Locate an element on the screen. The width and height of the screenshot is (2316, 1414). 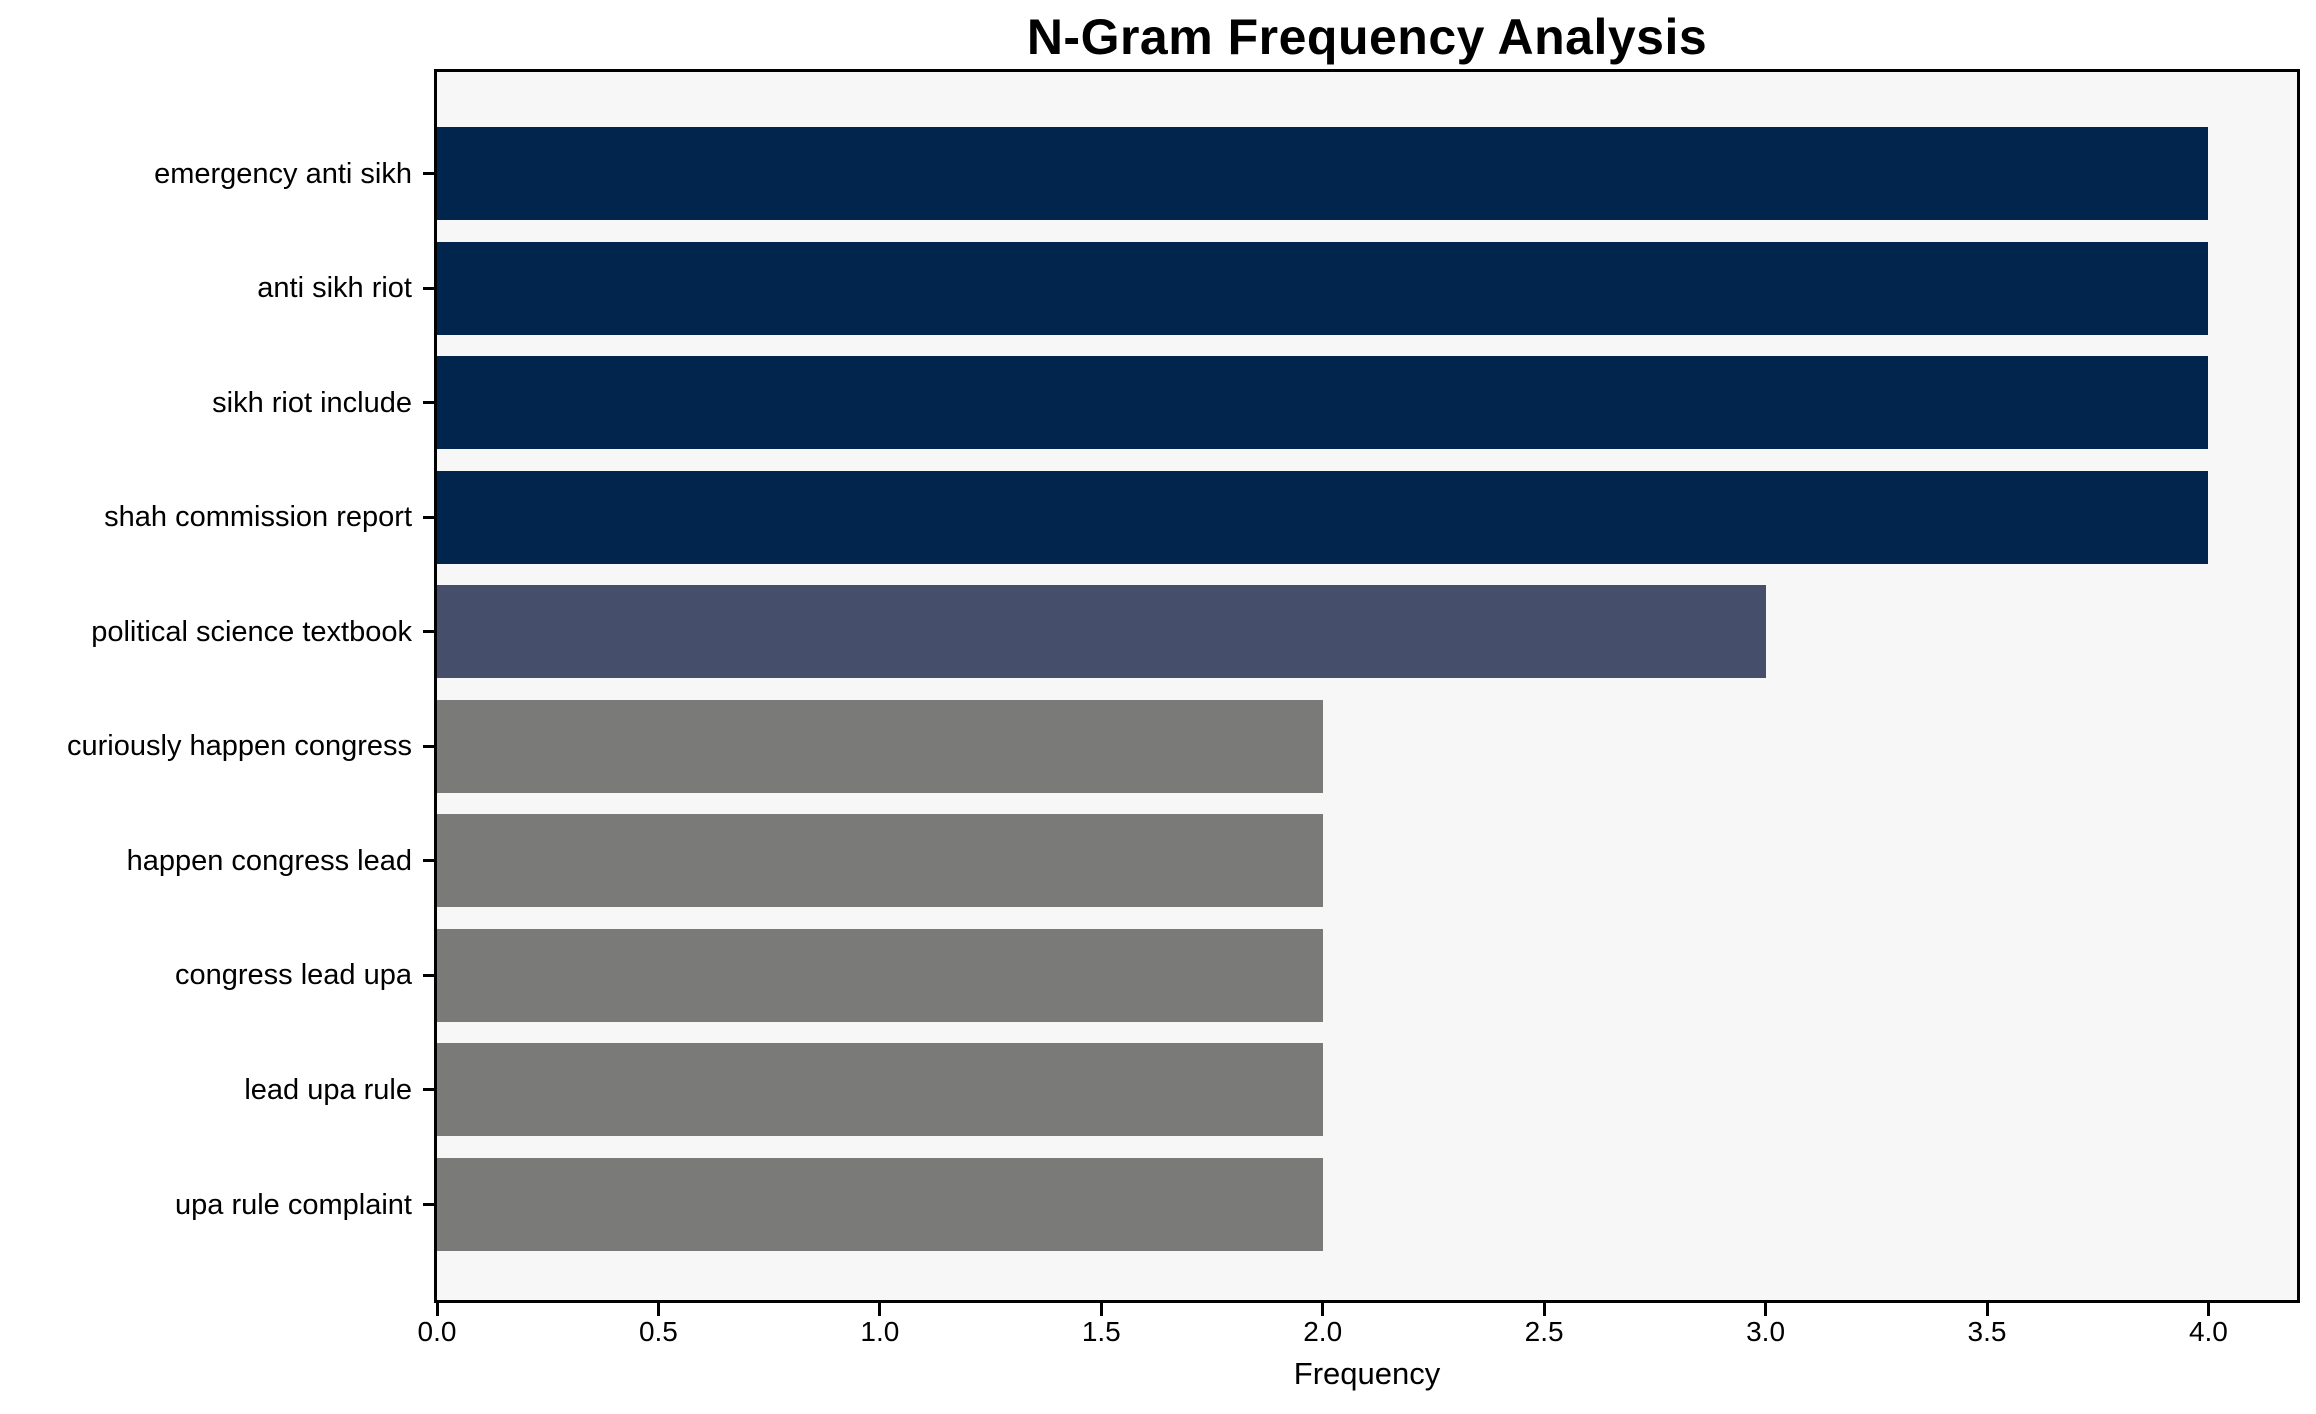
y-tick-label: congress lead upa is located at coordinates (293, 975).